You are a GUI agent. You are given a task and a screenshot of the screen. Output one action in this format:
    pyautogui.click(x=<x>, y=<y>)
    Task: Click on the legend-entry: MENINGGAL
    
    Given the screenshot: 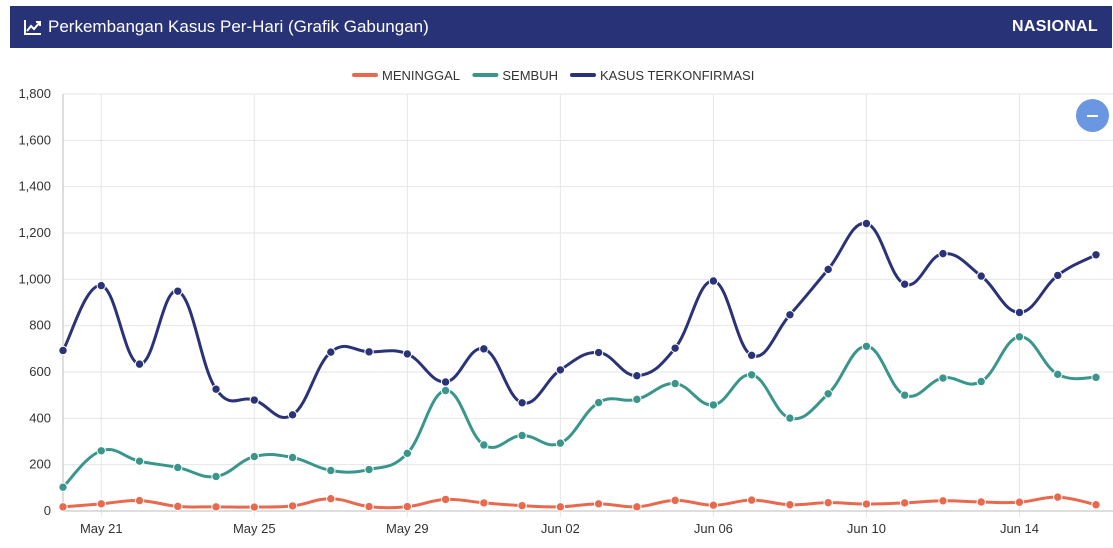 What is the action you would take?
    pyautogui.click(x=421, y=75)
    